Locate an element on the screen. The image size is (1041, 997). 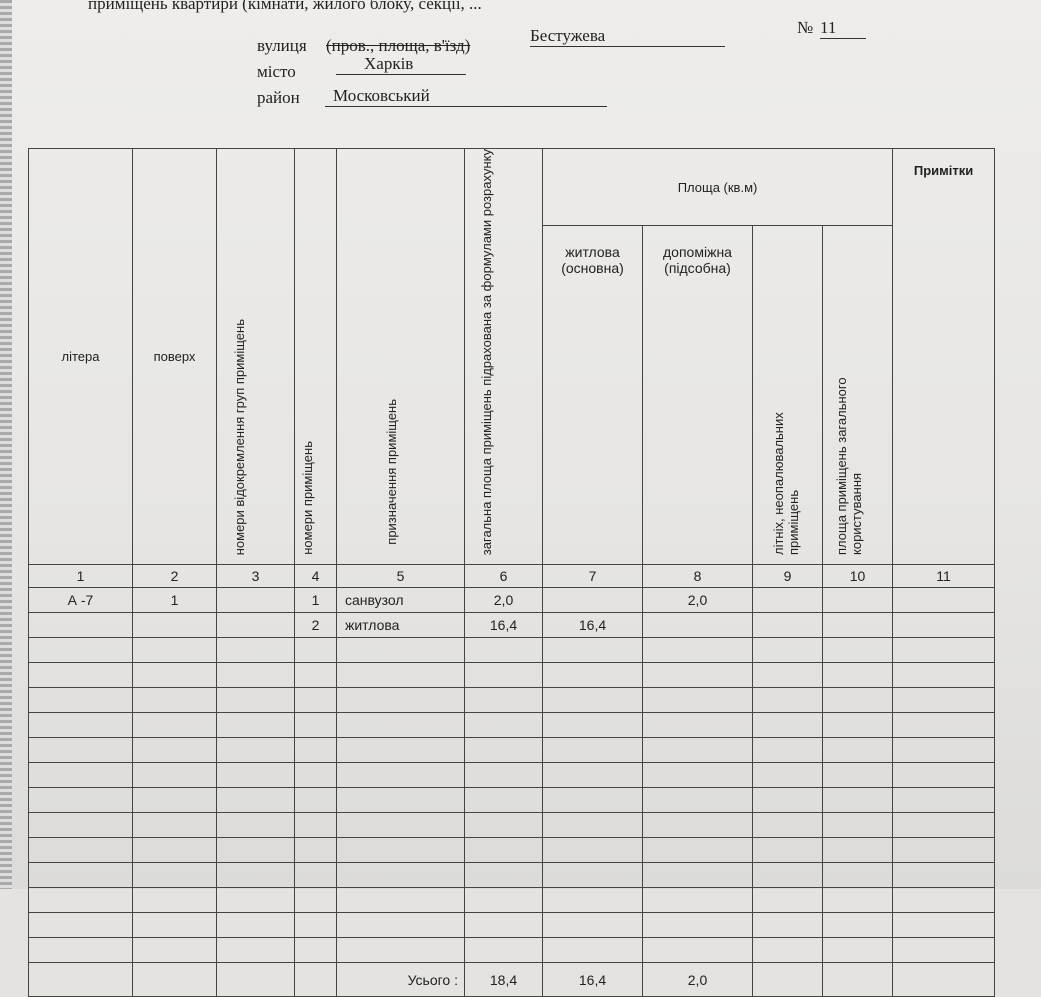
table-cell: житлова is located at coordinates (400, 625).